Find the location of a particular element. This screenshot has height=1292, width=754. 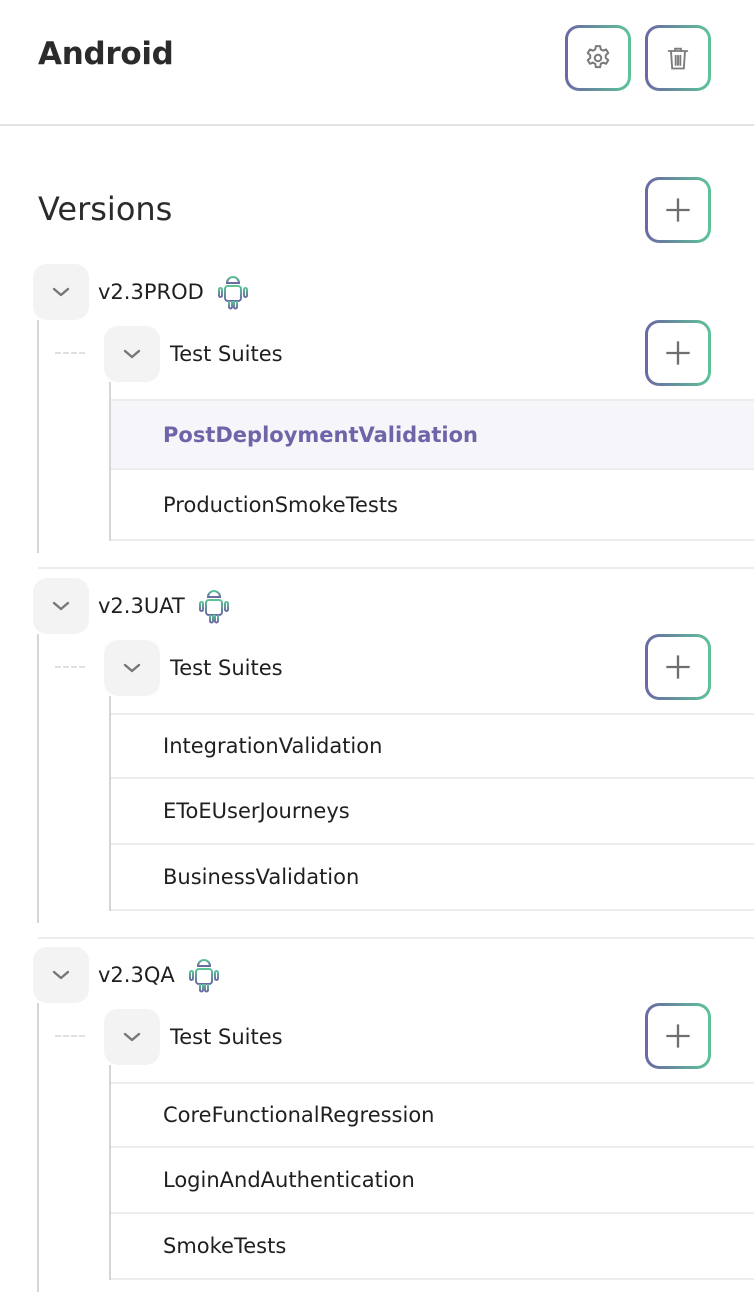

test-suite-item: IntegrationValidation is located at coordinates (432, 746).